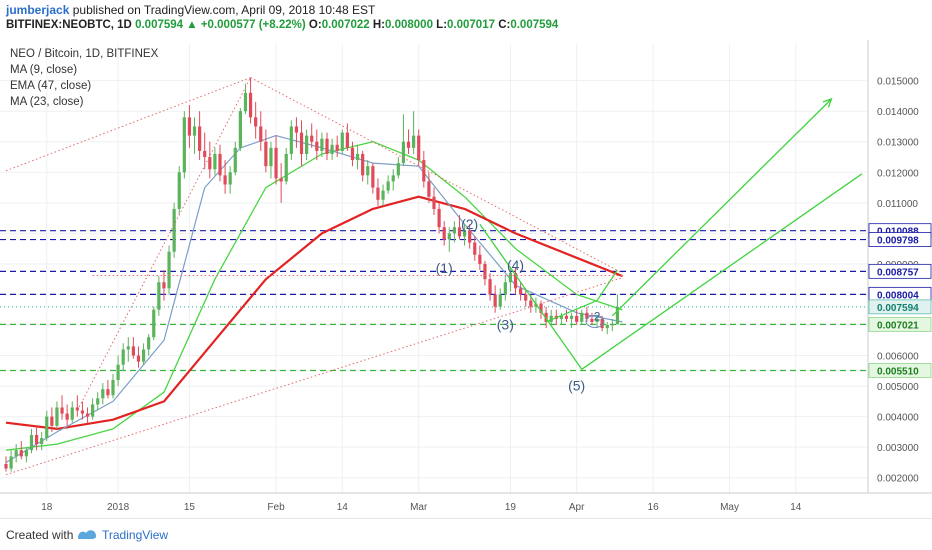  I want to click on wave-label: (4), so click(515, 265).